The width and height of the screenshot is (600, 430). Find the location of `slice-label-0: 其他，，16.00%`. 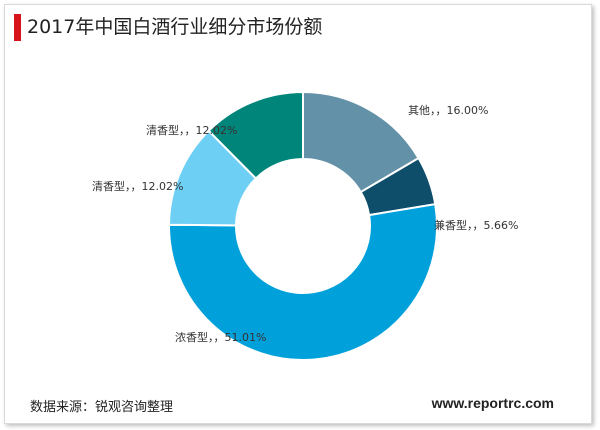

slice-label-0: 其他，，16.00% is located at coordinates (448, 110).